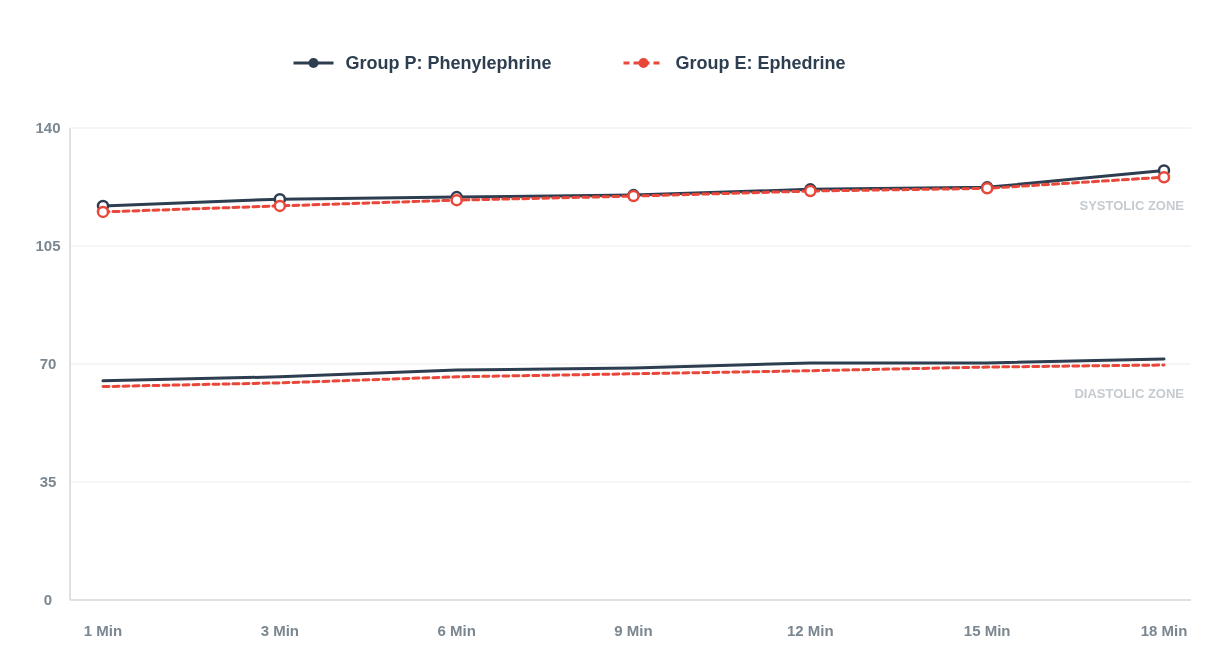 The image size is (1207, 650). I want to click on legend-label: Group E: Ephedrine, so click(760, 63).